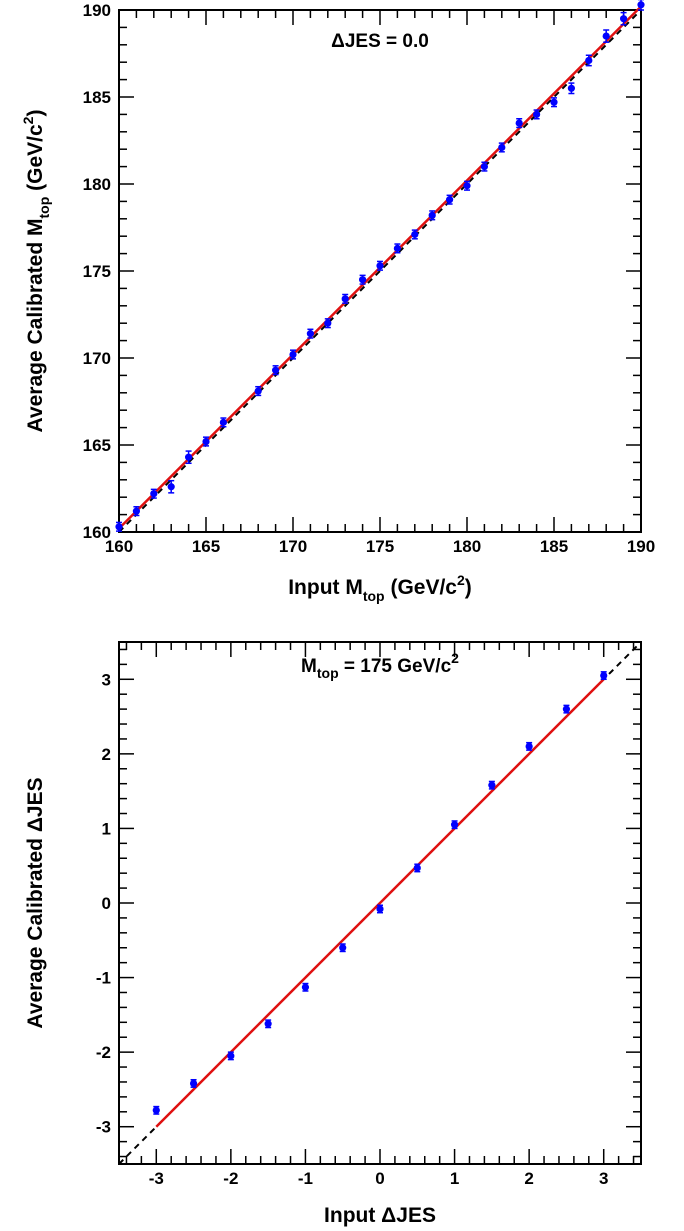 This screenshot has width=684, height=1231. Describe the element at coordinates (106, 754) in the screenshot. I see `y-tick-label: 2` at that location.